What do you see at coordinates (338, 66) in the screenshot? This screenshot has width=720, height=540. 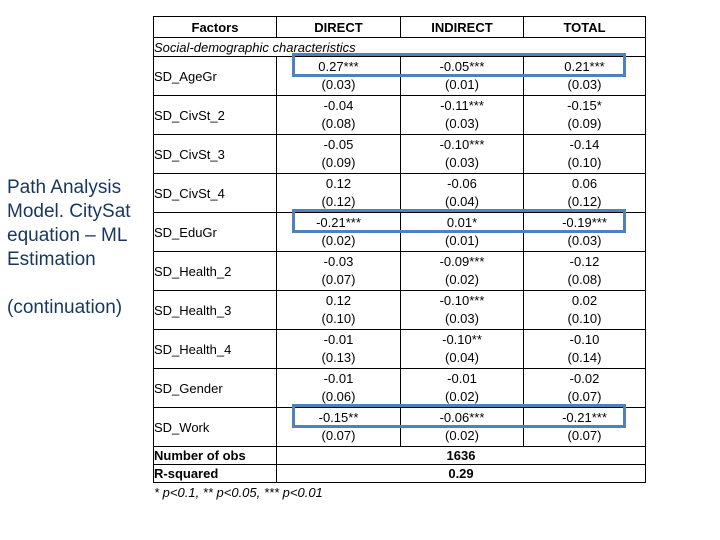 I see `direct-coefficient: 0.27***` at bounding box center [338, 66].